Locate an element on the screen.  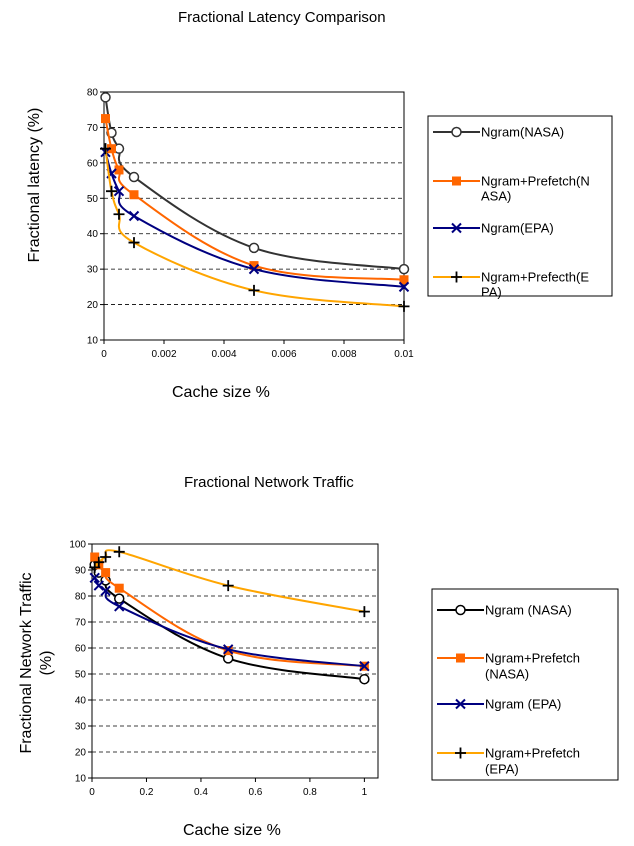
chart1-legend-label: PA) is located at coordinates (491, 292).